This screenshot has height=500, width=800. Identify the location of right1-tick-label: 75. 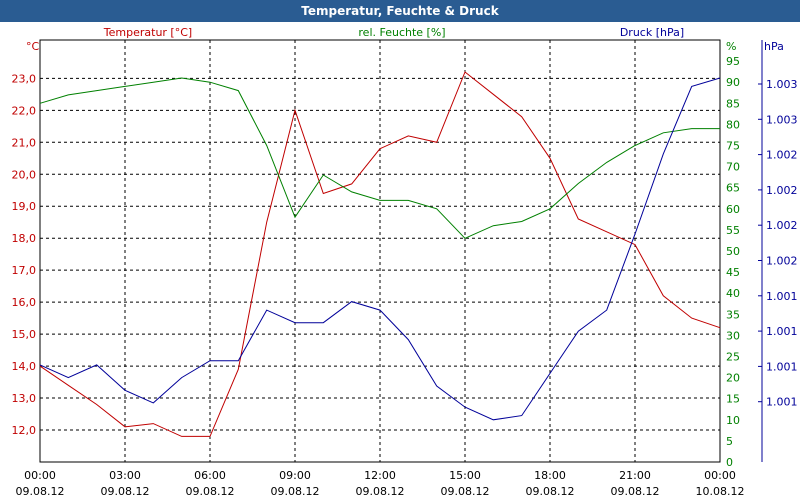
(733, 146).